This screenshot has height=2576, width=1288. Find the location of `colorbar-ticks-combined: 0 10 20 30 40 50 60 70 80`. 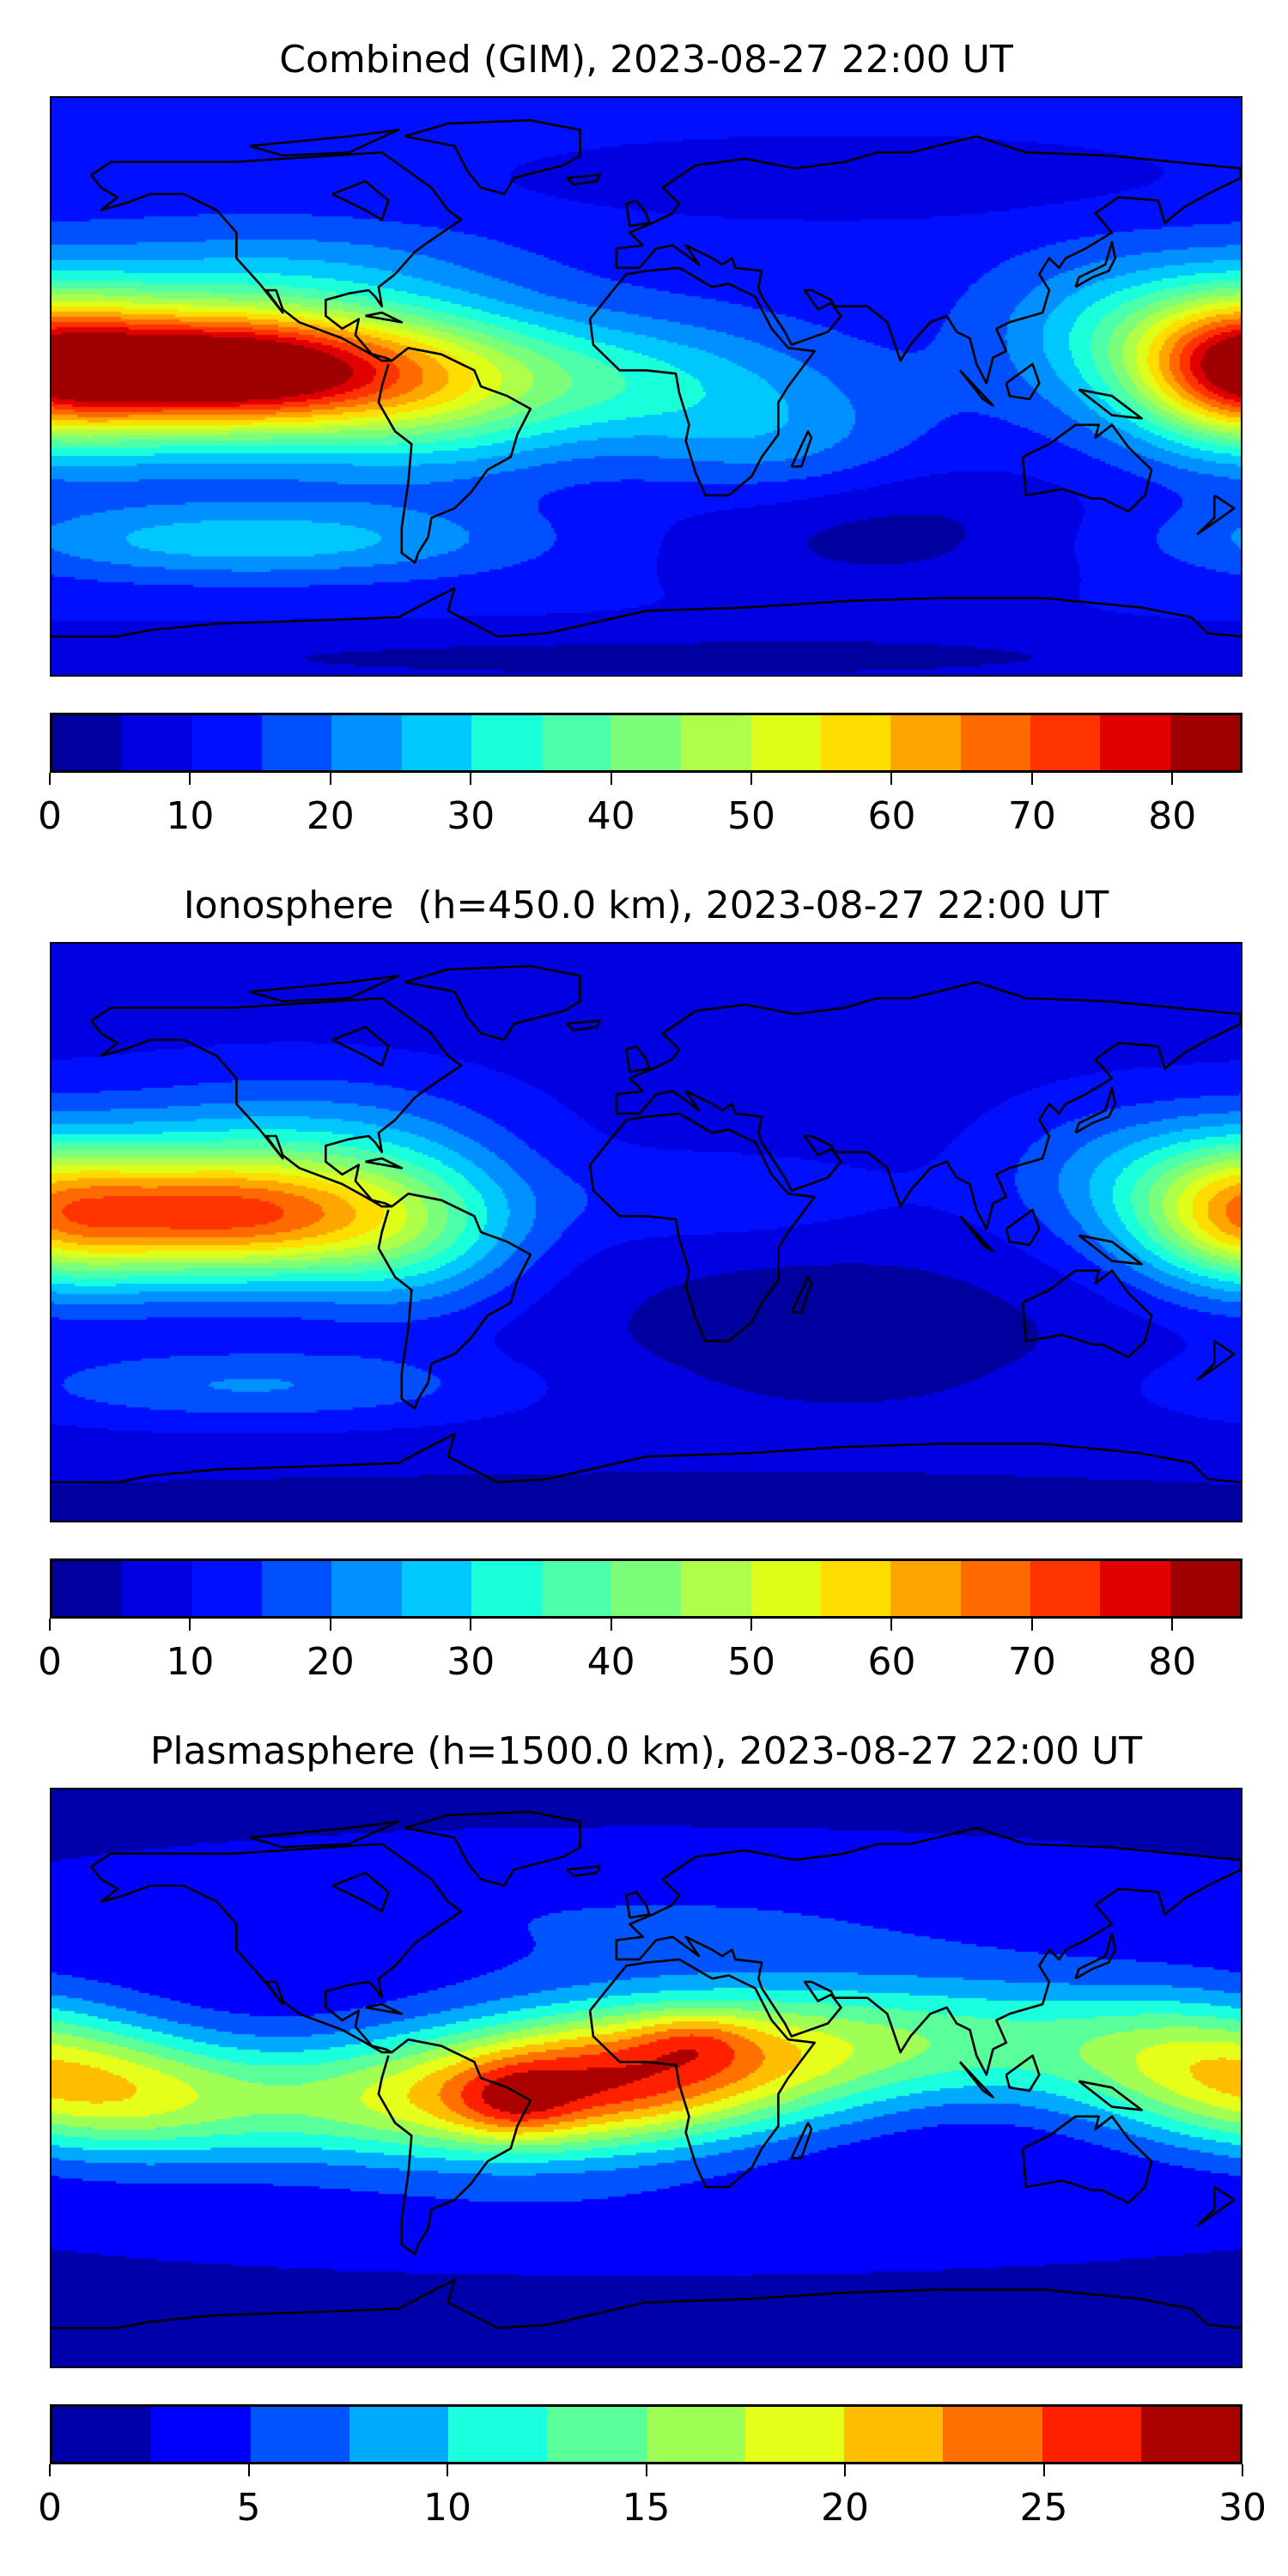

colorbar-ticks-combined: 0 10 20 30 40 50 60 70 80 is located at coordinates (640, 807).